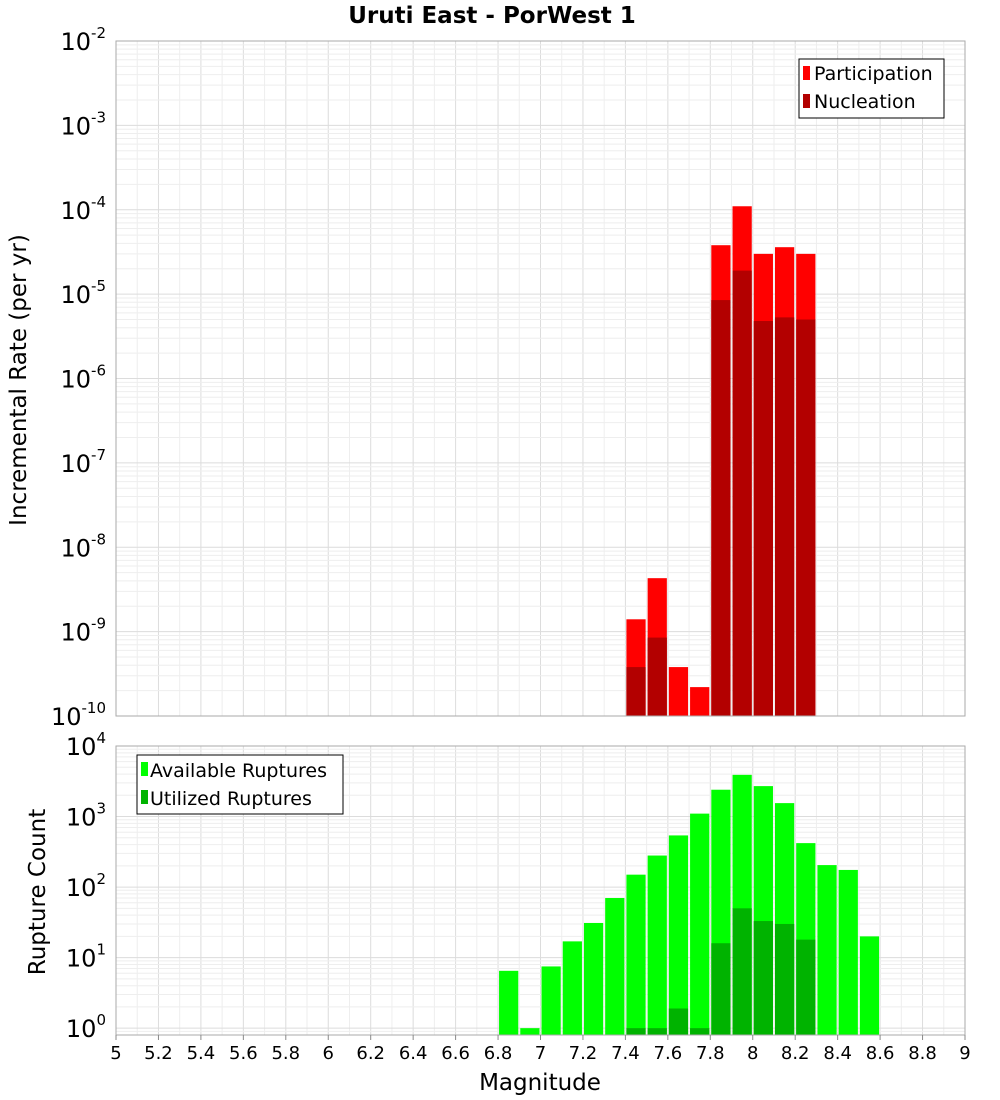 This screenshot has width=1000, height=1100. I want to click on x-tick-label: 7.2, so click(583, 1053).